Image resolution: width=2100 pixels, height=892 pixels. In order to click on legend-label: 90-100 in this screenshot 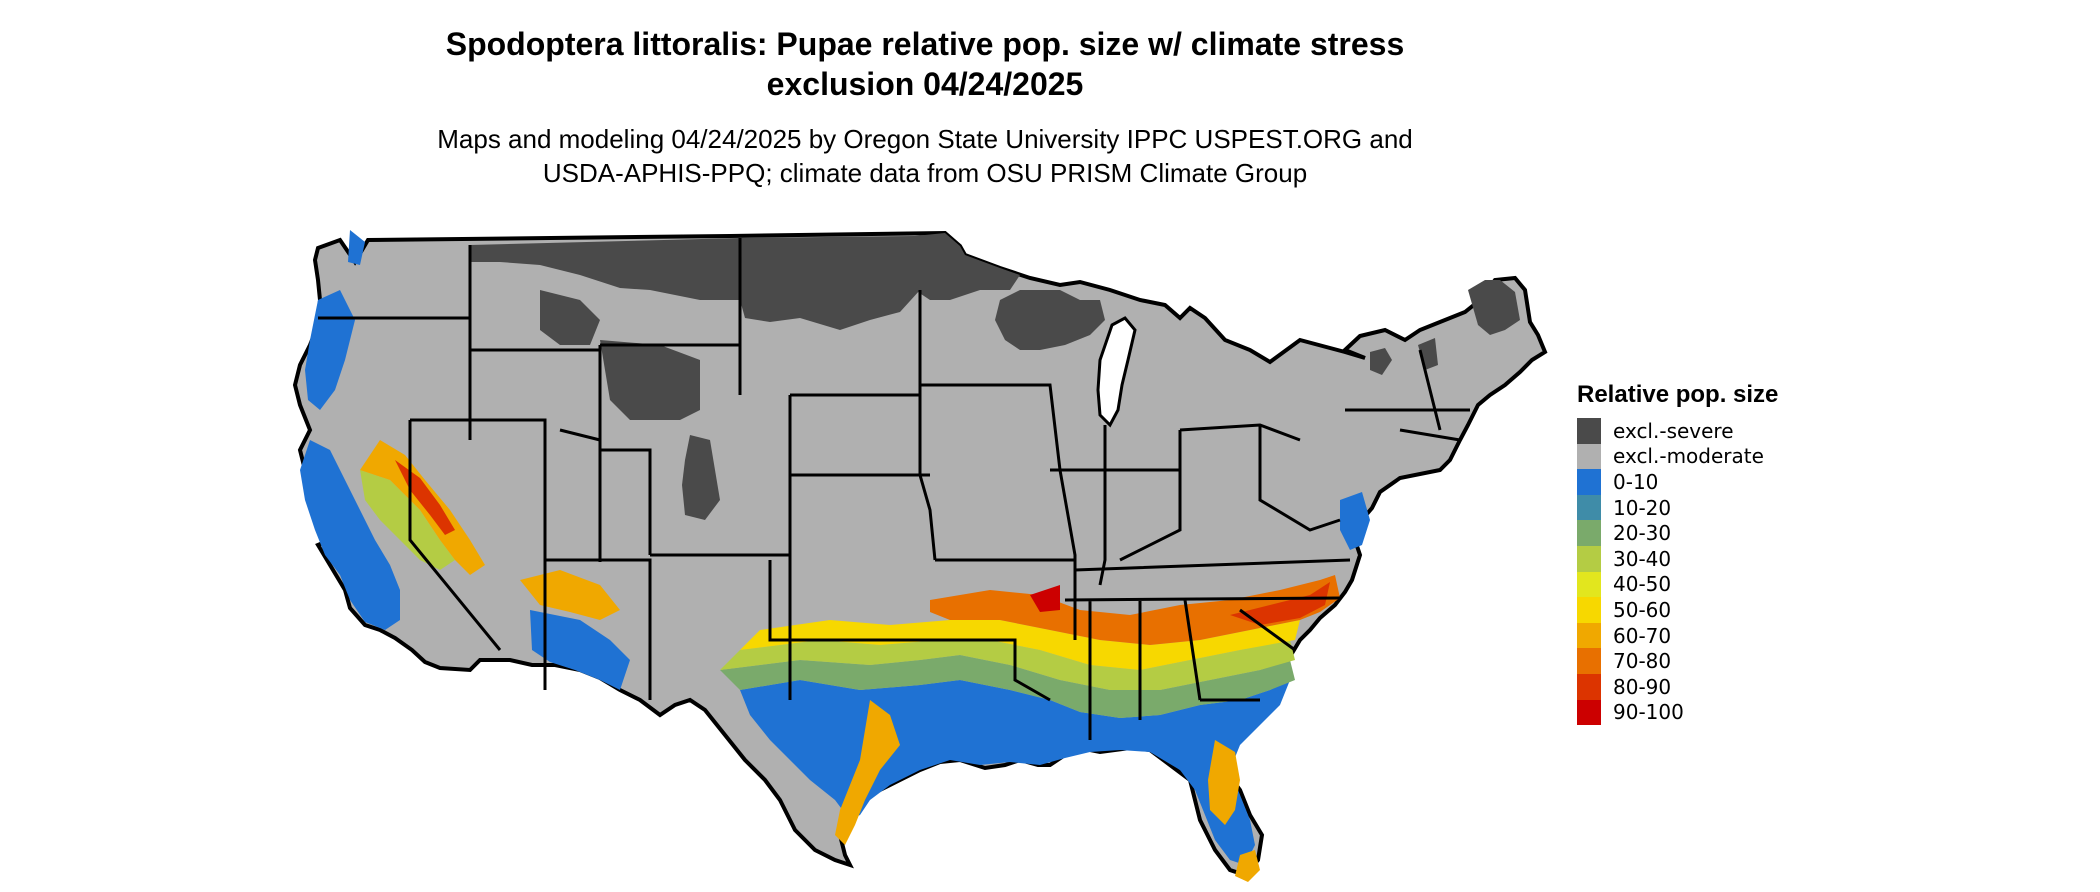, I will do `click(1648, 712)`.